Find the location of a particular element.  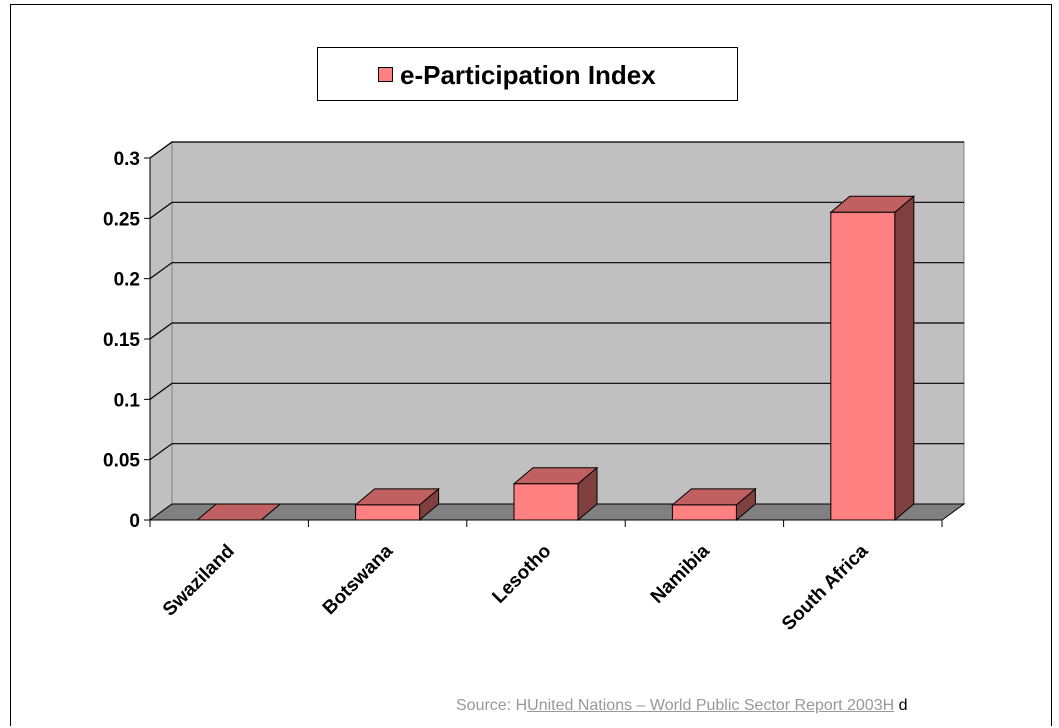

x-tick-label: South Africa is located at coordinates (825, 587).